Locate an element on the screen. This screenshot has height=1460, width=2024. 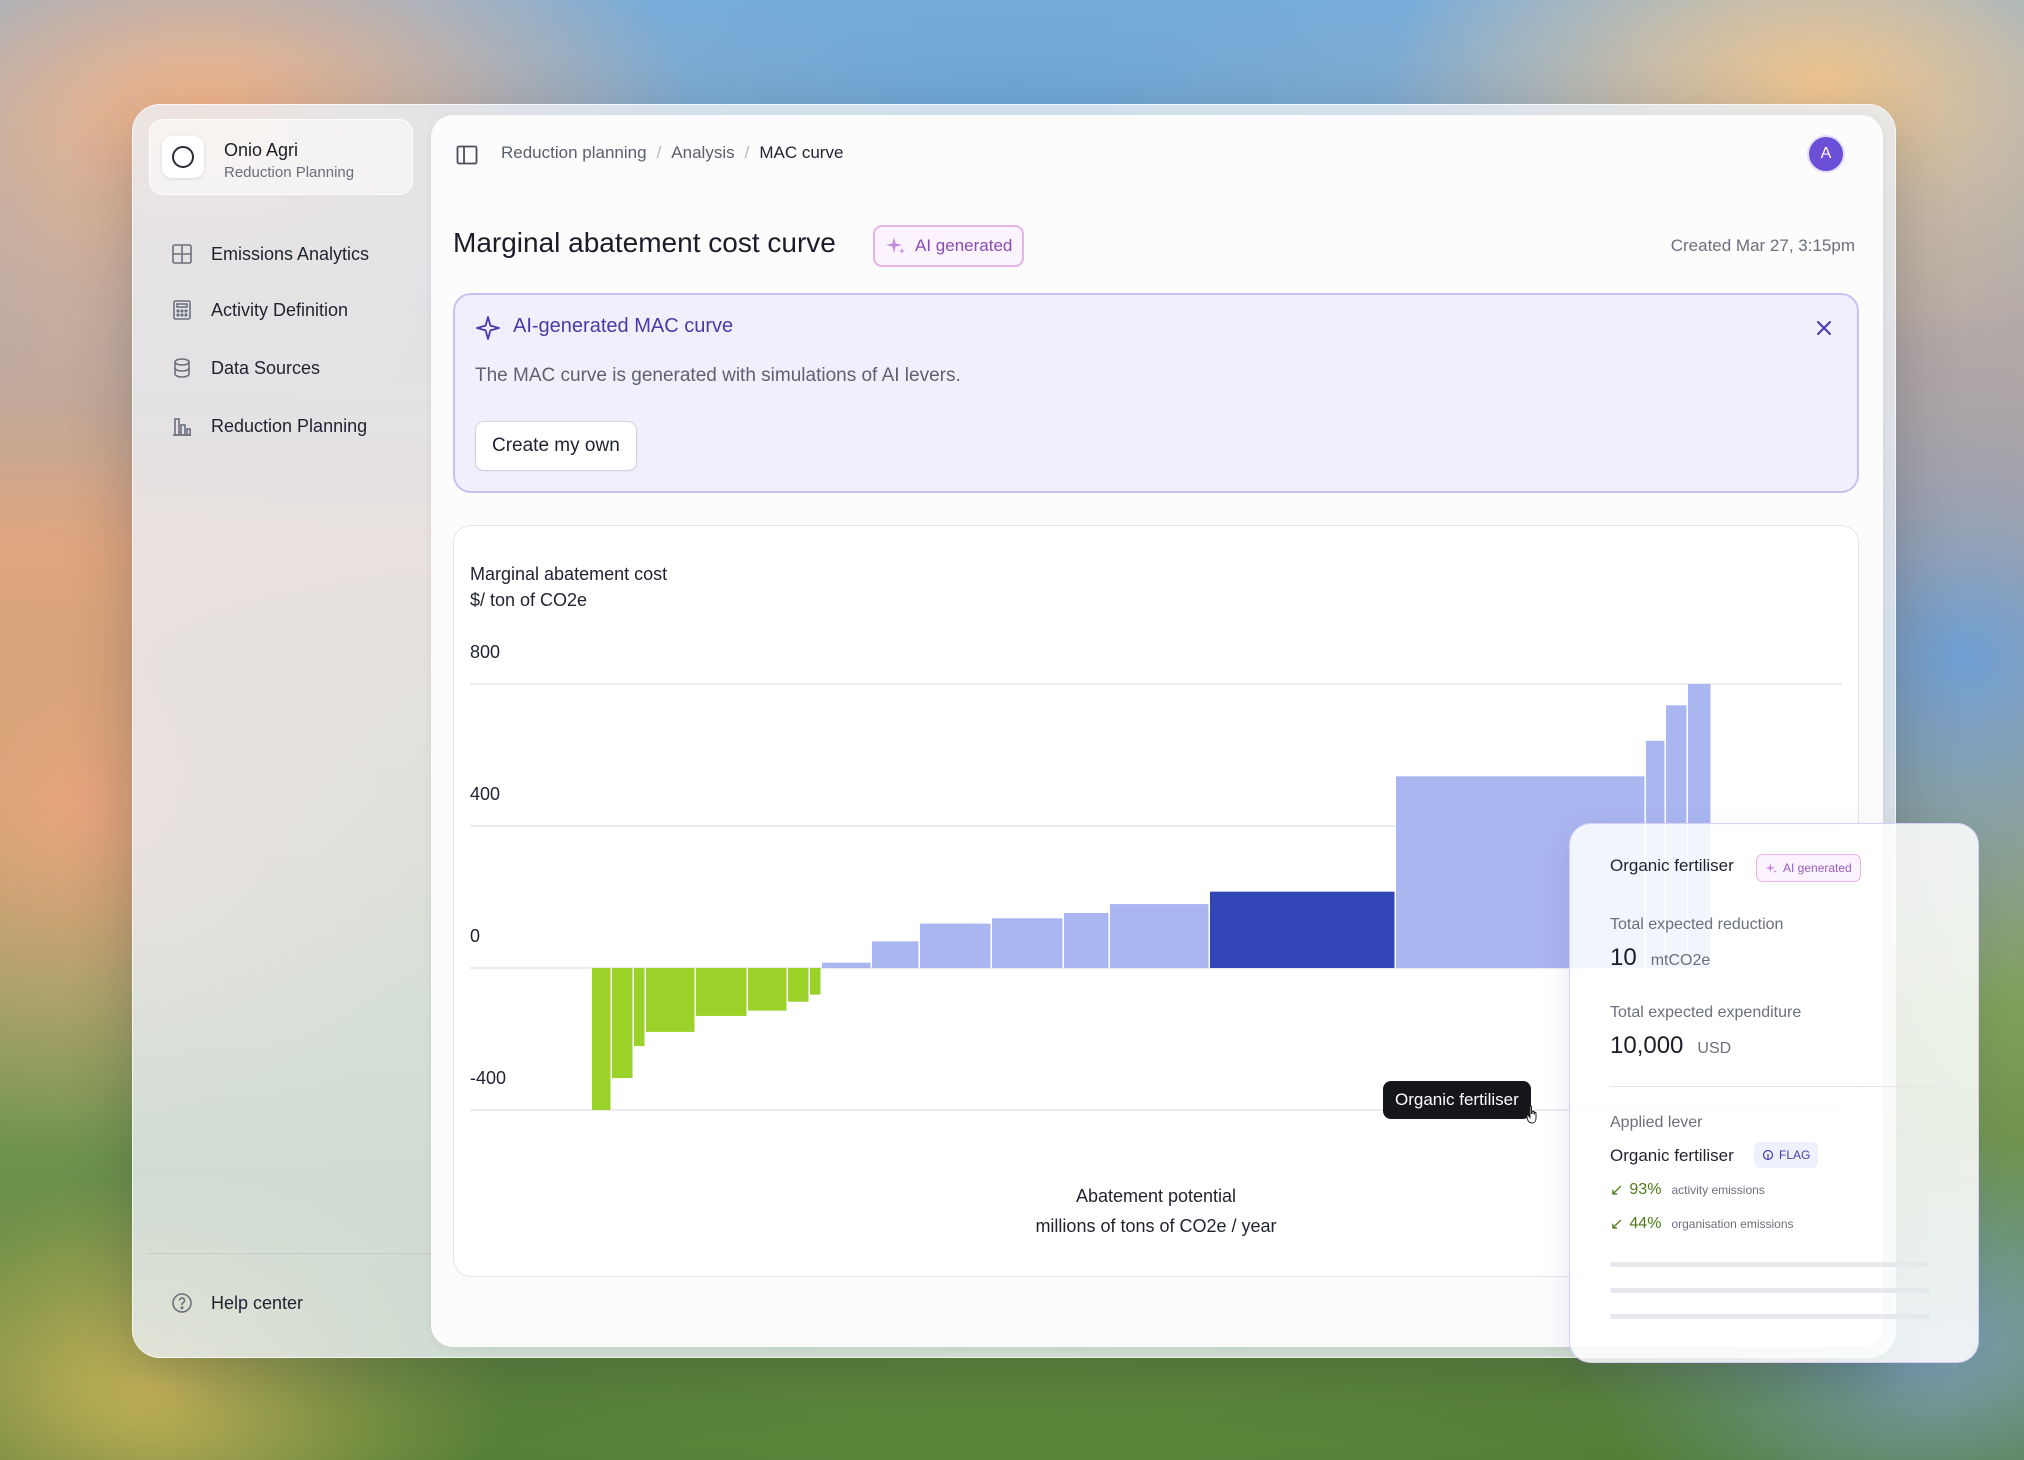
avatar: A is located at coordinates (1826, 154).